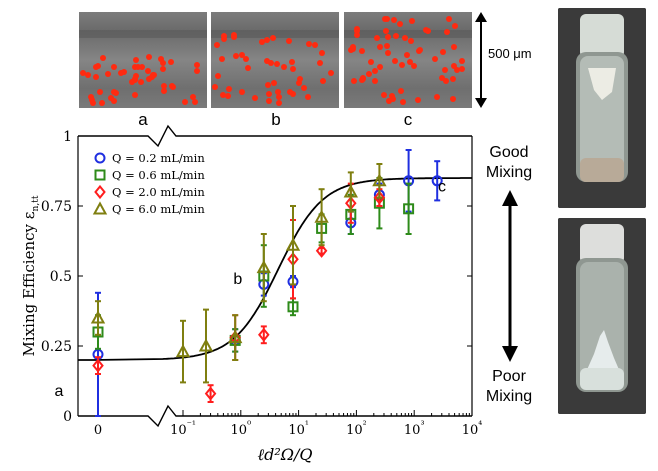  I want to click on annotation-a: a, so click(58, 391).